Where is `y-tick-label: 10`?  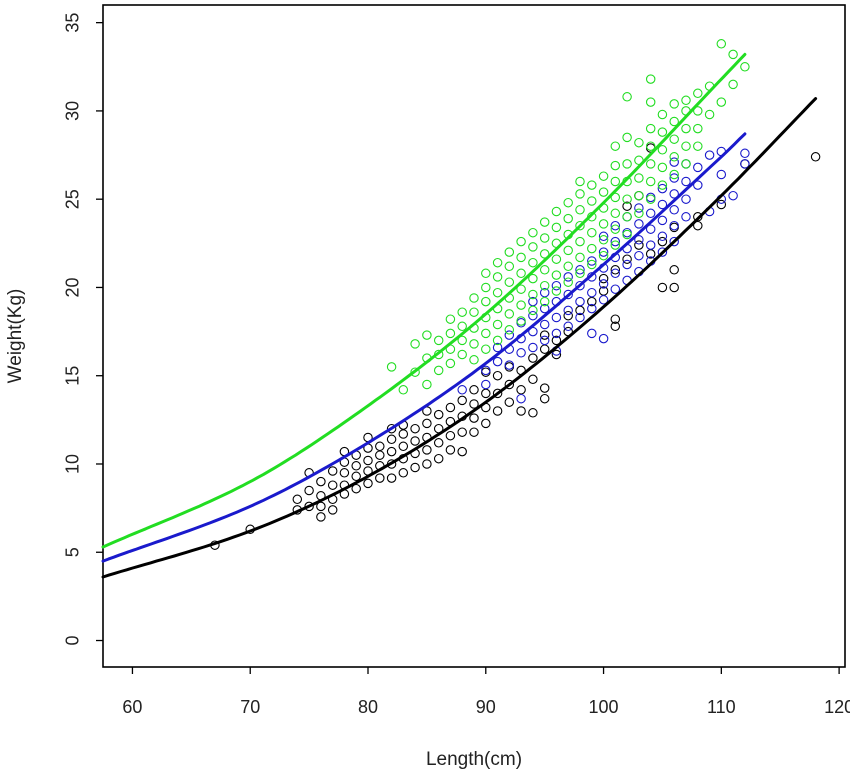 y-tick-label: 10 is located at coordinates (72, 464).